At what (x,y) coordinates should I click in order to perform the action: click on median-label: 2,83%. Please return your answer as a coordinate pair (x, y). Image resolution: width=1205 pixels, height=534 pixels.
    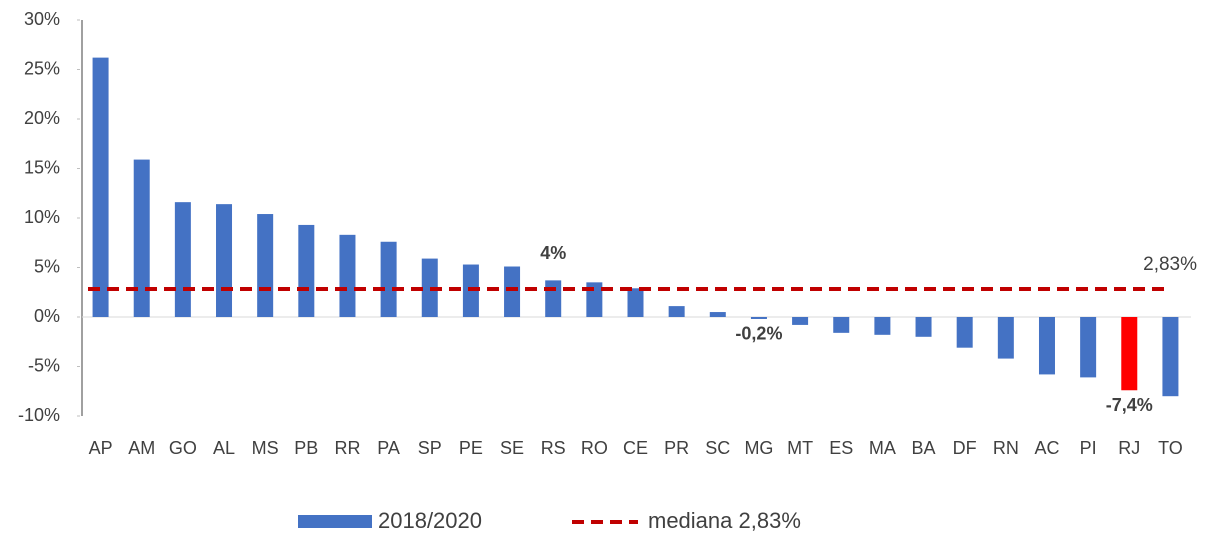
    Looking at the image, I should click on (1170, 264).